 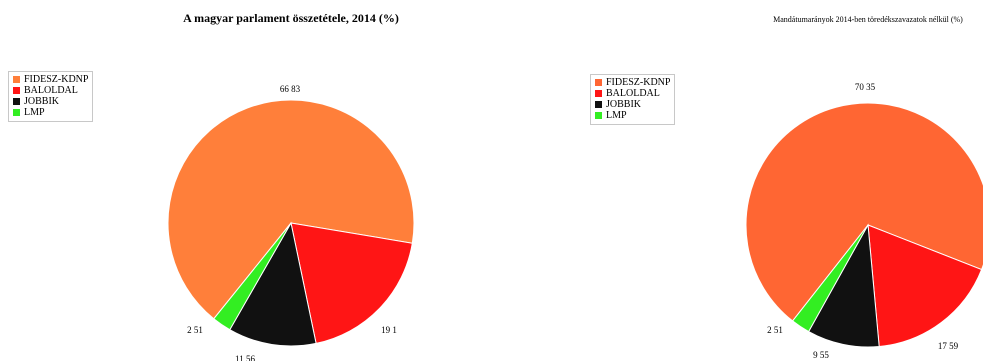 I want to click on data-label-jobbik: 11 56, so click(x=245, y=357).